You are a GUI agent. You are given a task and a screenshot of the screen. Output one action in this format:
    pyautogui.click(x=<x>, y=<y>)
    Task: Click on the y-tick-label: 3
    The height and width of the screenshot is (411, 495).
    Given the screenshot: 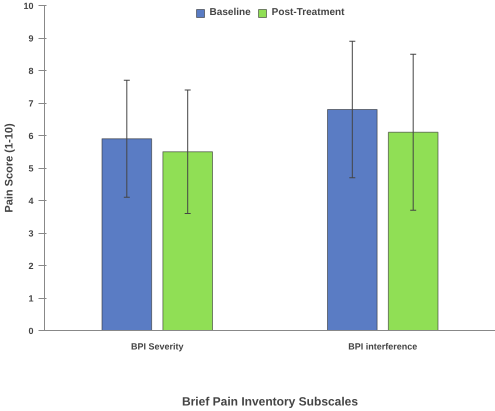 What is the action you would take?
    pyautogui.click(x=31, y=233)
    